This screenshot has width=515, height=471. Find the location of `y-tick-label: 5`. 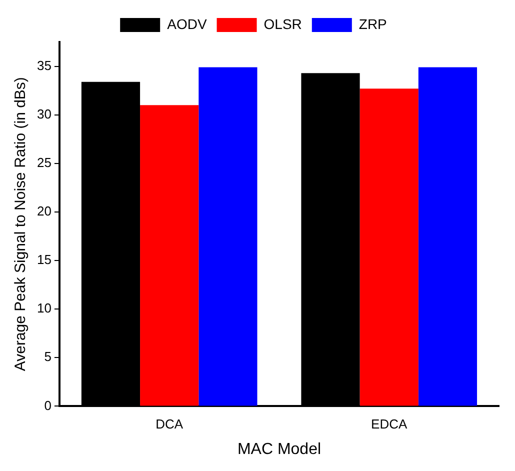

y-tick-label: 5 is located at coordinates (48, 356).